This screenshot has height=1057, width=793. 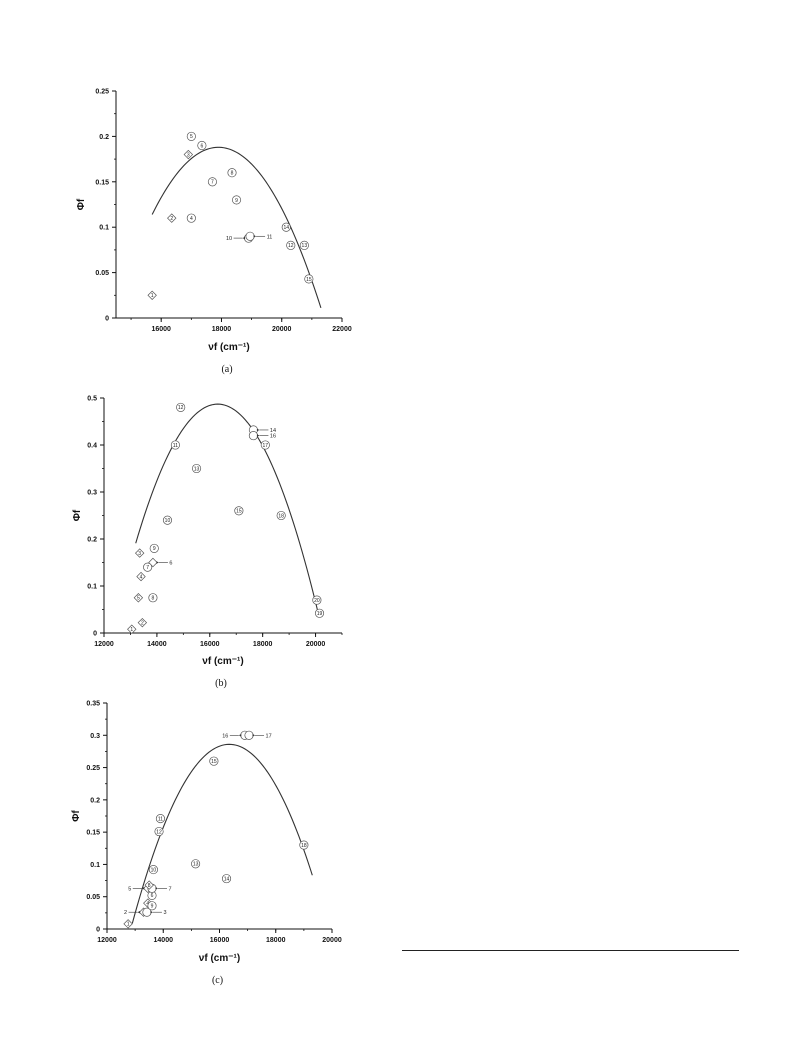 I want to click on point-label: 19, so click(x=320, y=614).